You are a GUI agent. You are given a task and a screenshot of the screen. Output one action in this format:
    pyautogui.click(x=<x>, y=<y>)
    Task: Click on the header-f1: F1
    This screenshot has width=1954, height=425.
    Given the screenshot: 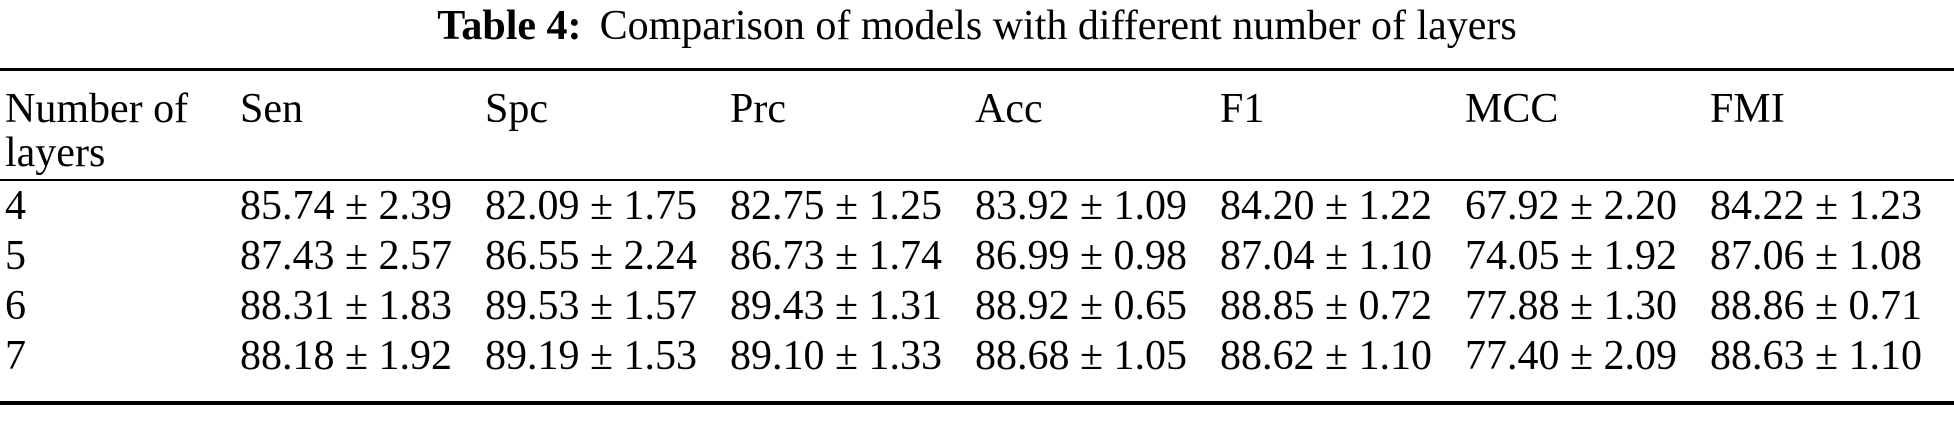 What is the action you would take?
    pyautogui.click(x=1242, y=109)
    